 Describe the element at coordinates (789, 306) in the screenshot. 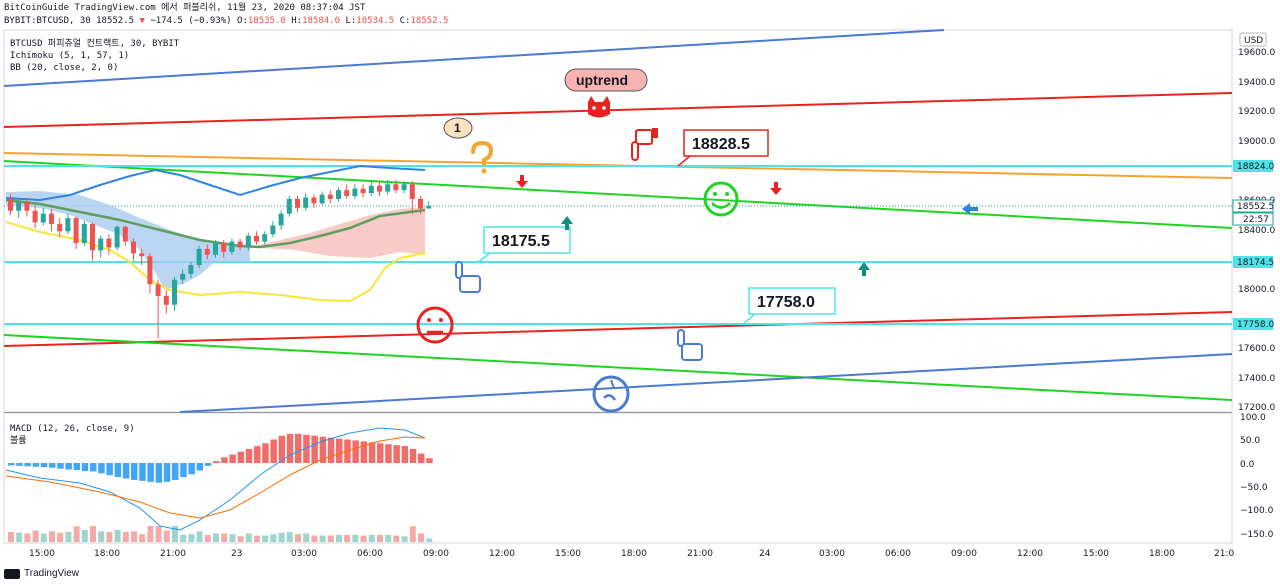

I see `label-17758-callout: 17758.0` at that location.